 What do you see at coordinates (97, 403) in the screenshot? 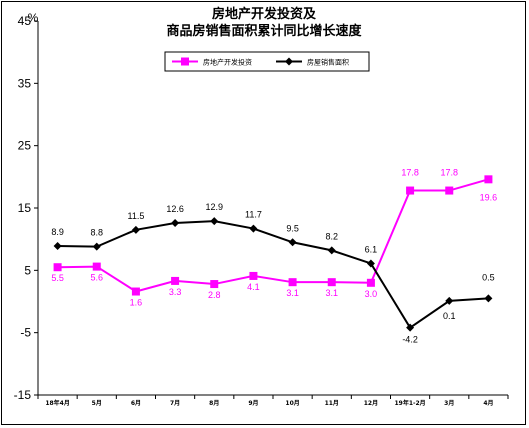
I see `x-tick-label: 5月` at bounding box center [97, 403].